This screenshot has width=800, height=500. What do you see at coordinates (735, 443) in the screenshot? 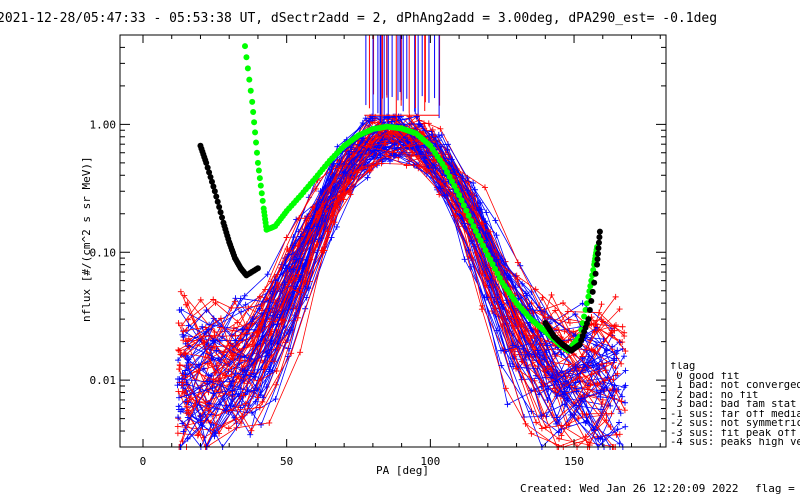
I see `legend-item-7: -4 sus: peaks high vel` at bounding box center [735, 443].